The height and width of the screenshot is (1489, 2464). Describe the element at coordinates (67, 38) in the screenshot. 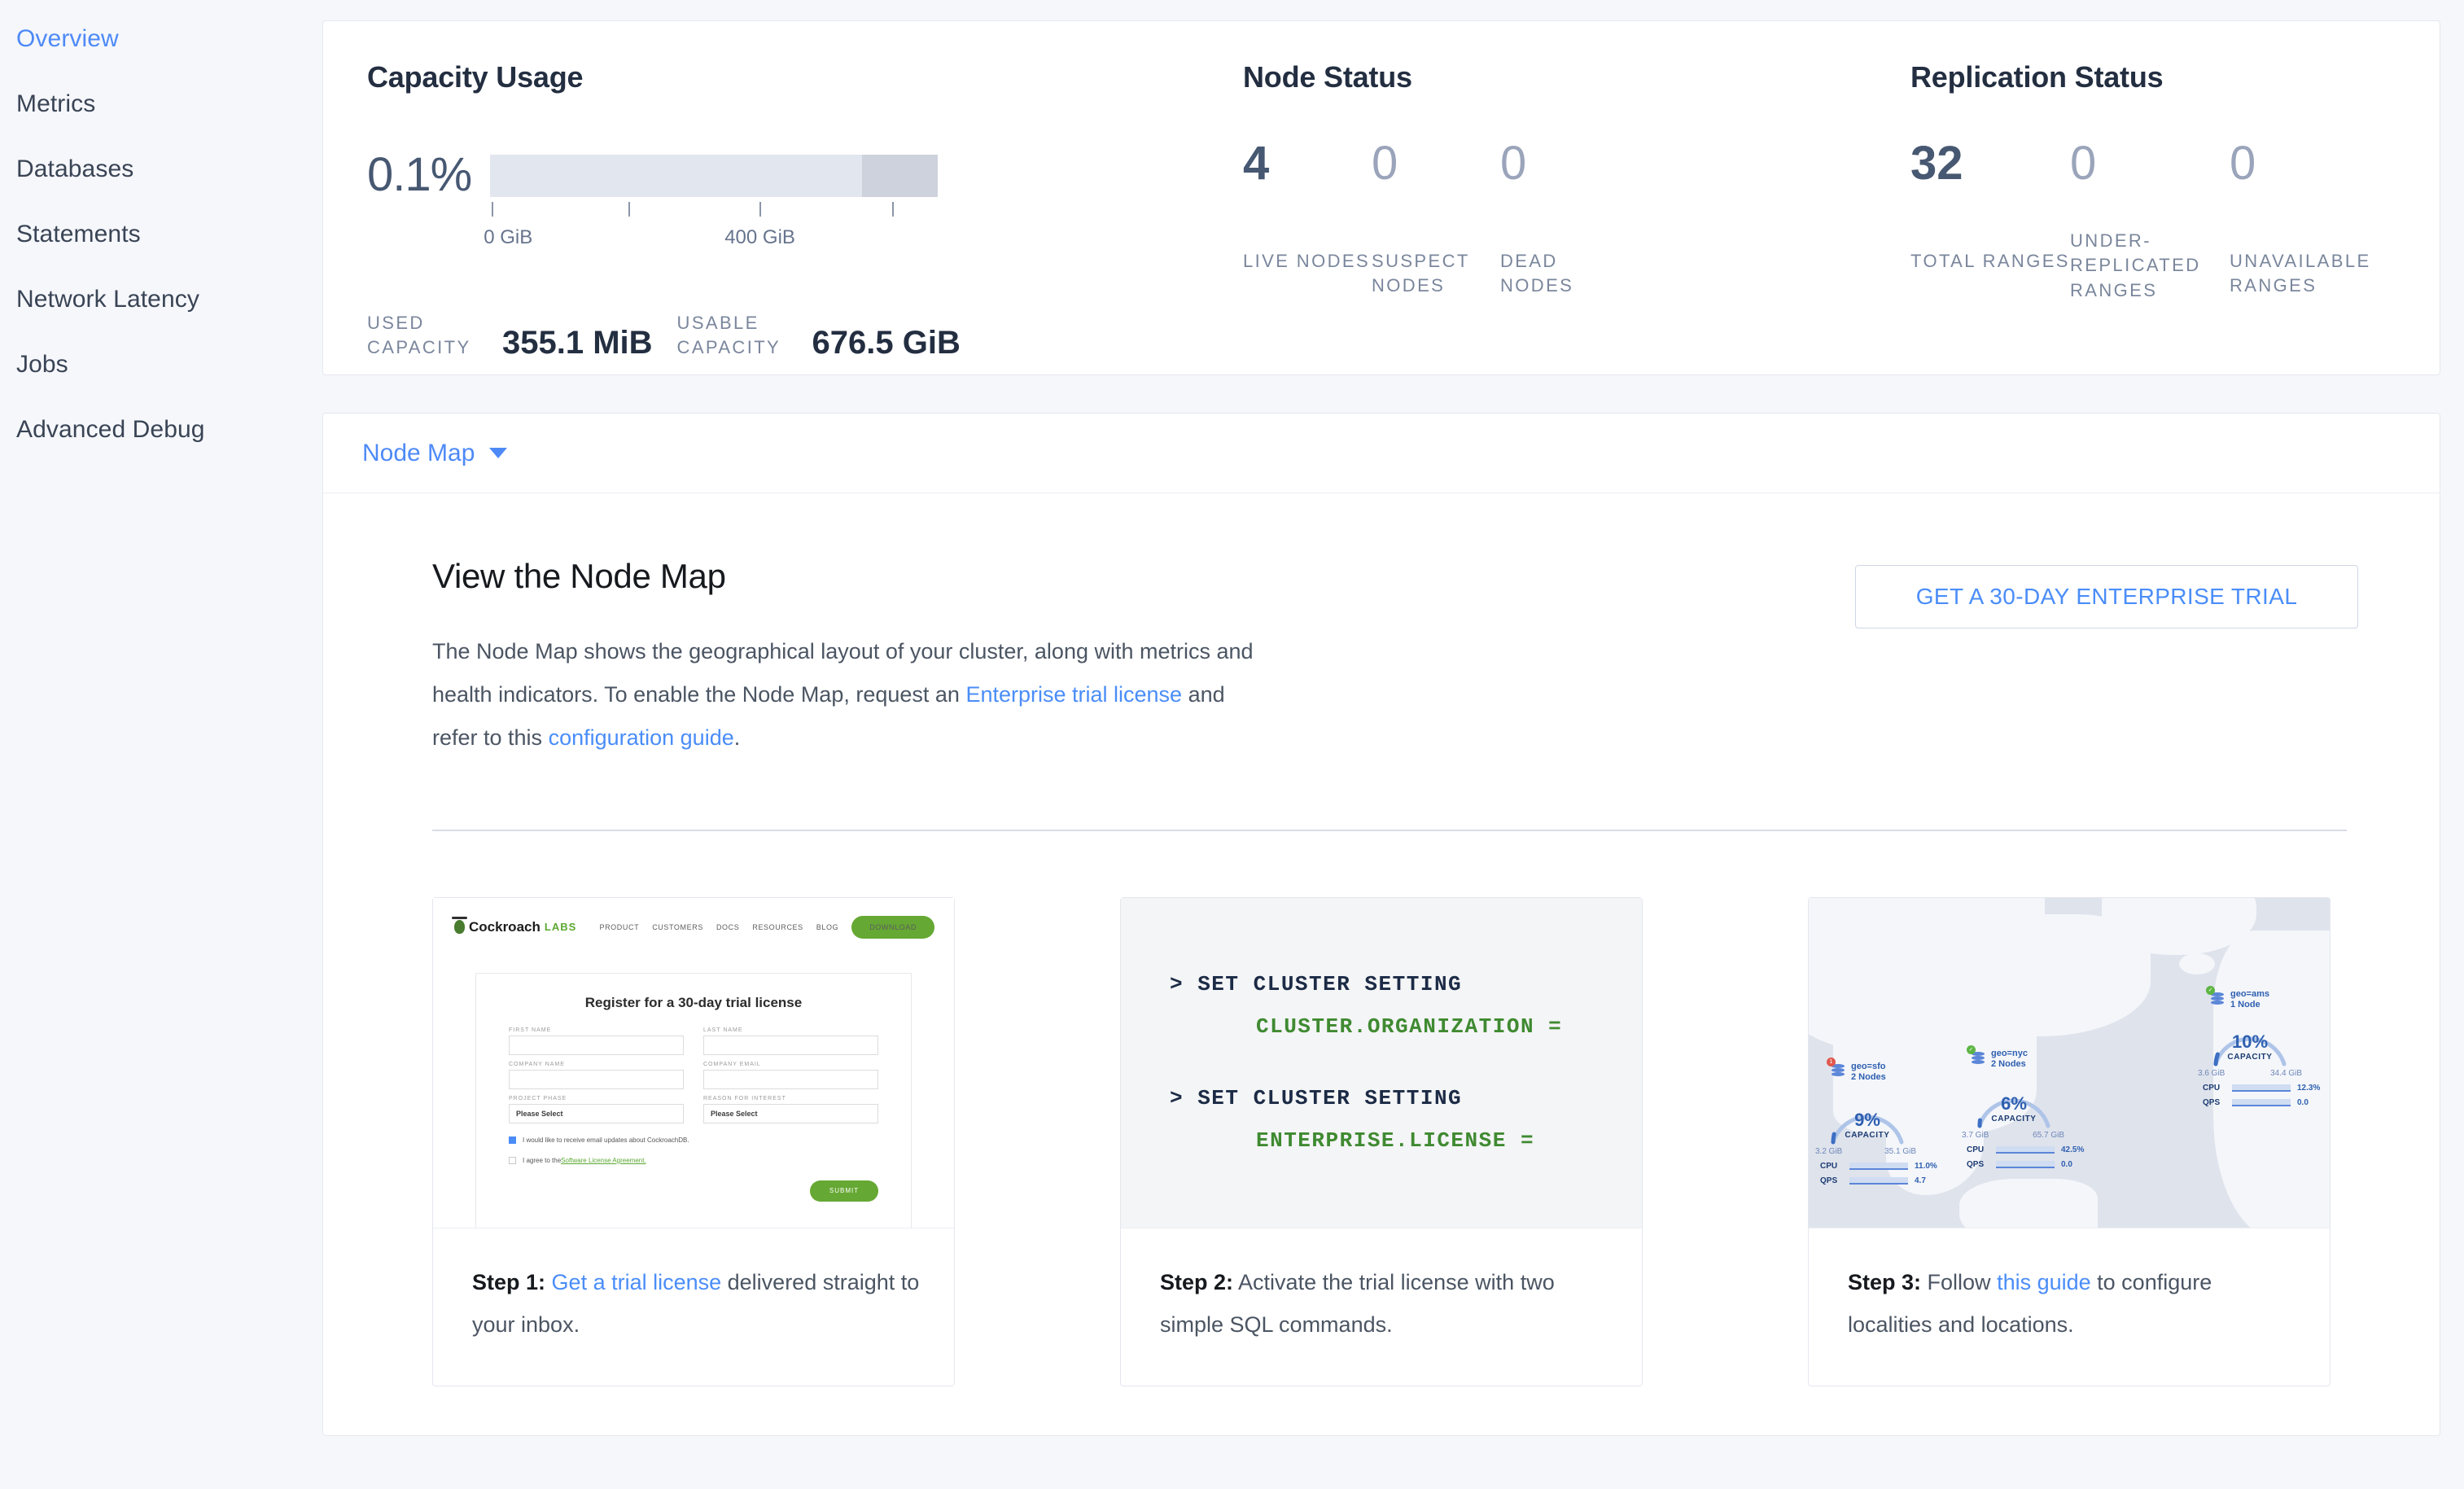

I see `sidebar-item-label: Overview` at that location.